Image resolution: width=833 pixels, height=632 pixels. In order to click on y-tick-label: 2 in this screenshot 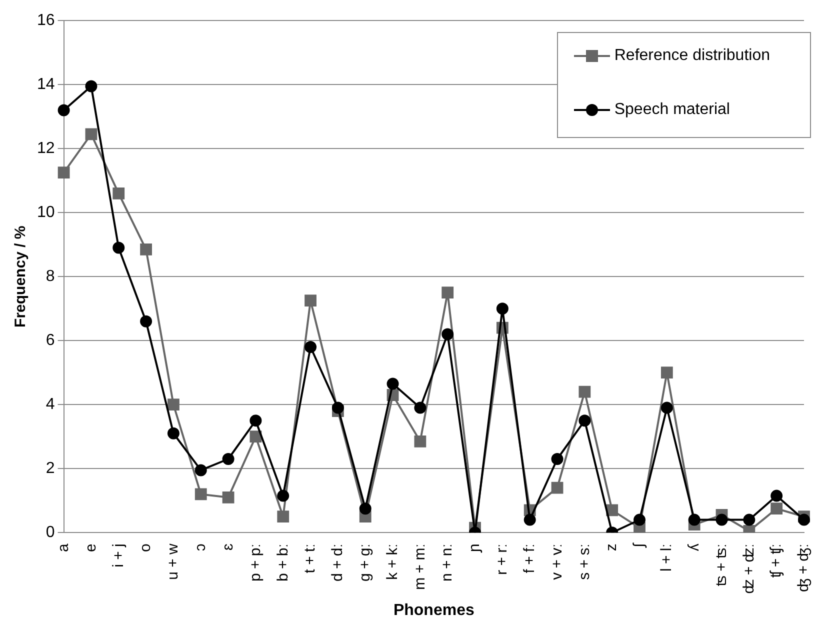, I will do `click(50, 469)`.